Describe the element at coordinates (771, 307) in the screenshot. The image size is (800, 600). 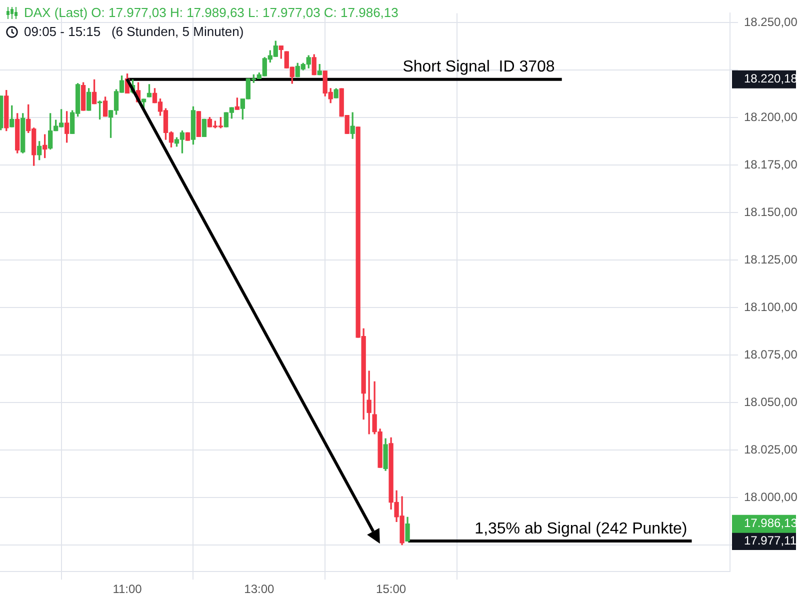
I see `y-tick-label: 18.100,00` at that location.